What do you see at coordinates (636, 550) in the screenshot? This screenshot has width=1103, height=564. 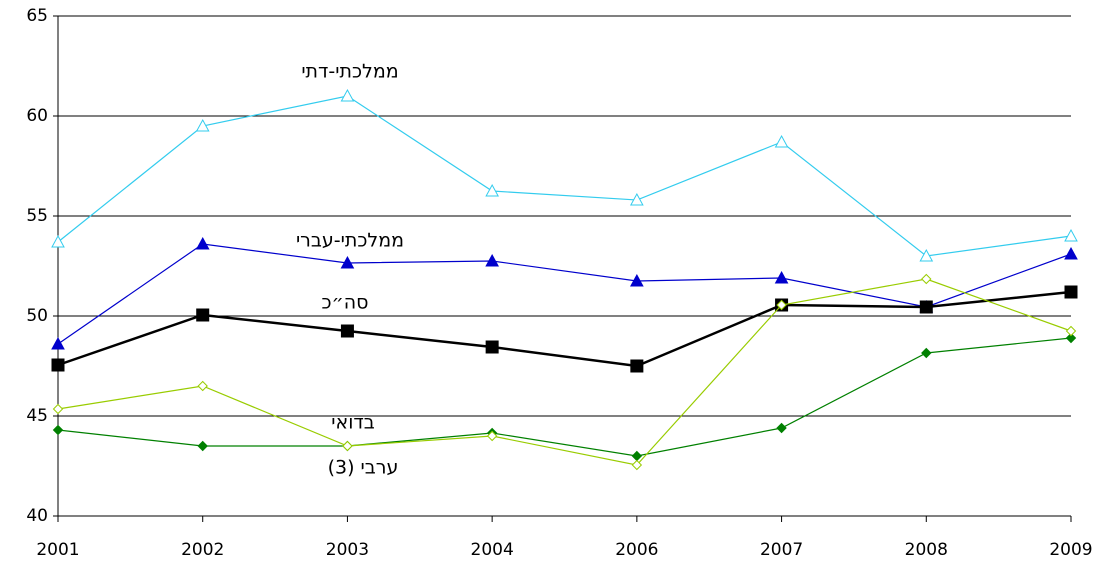 I see `x-tick-label: 2006` at bounding box center [636, 550].